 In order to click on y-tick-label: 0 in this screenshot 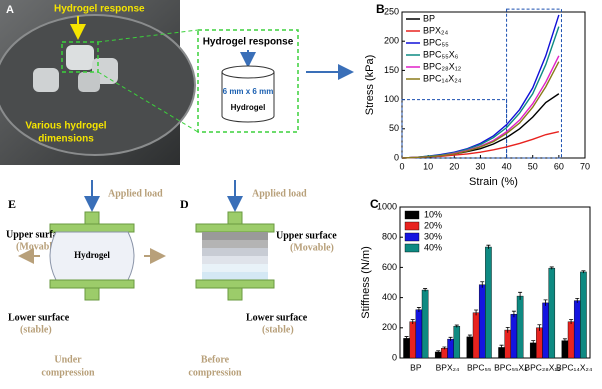, I will do `click(396, 157)`.